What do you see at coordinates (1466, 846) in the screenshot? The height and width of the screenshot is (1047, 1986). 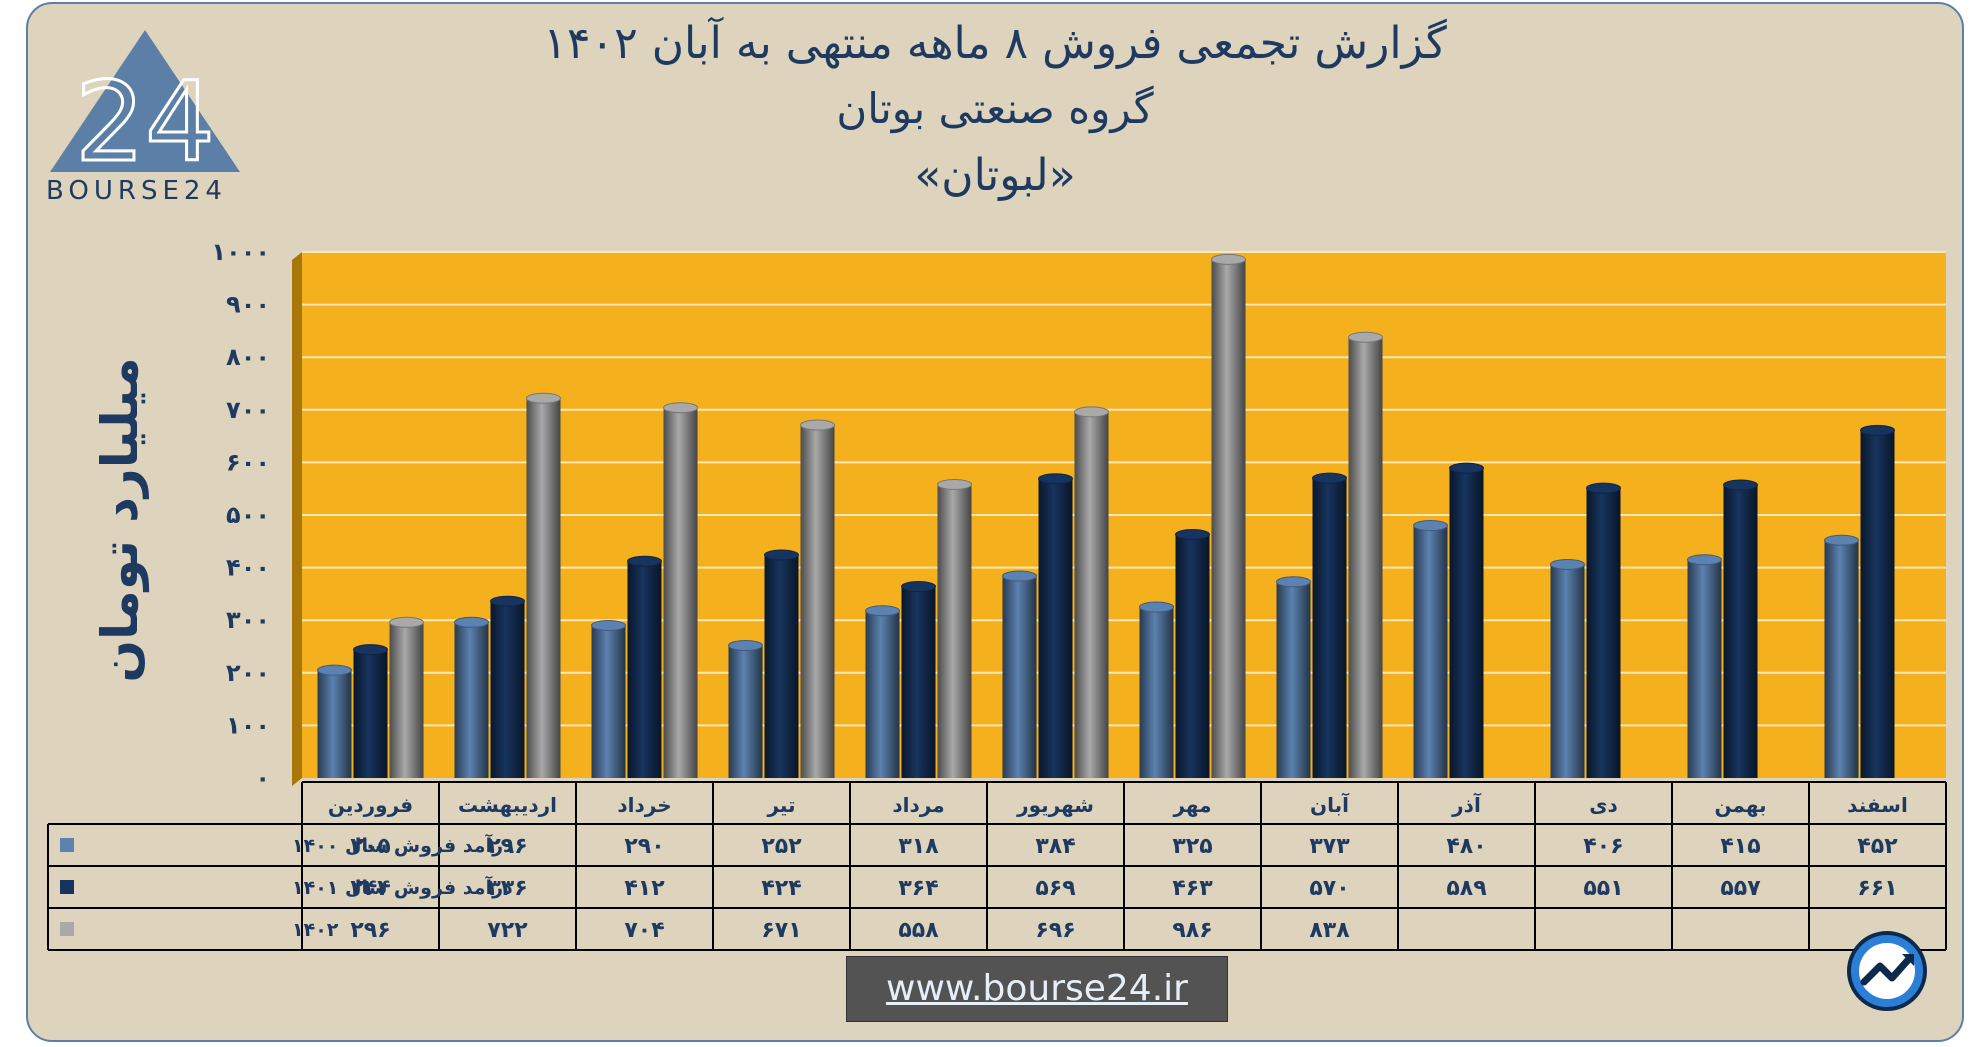 I see `data-label: ۴۸۰` at bounding box center [1466, 846].